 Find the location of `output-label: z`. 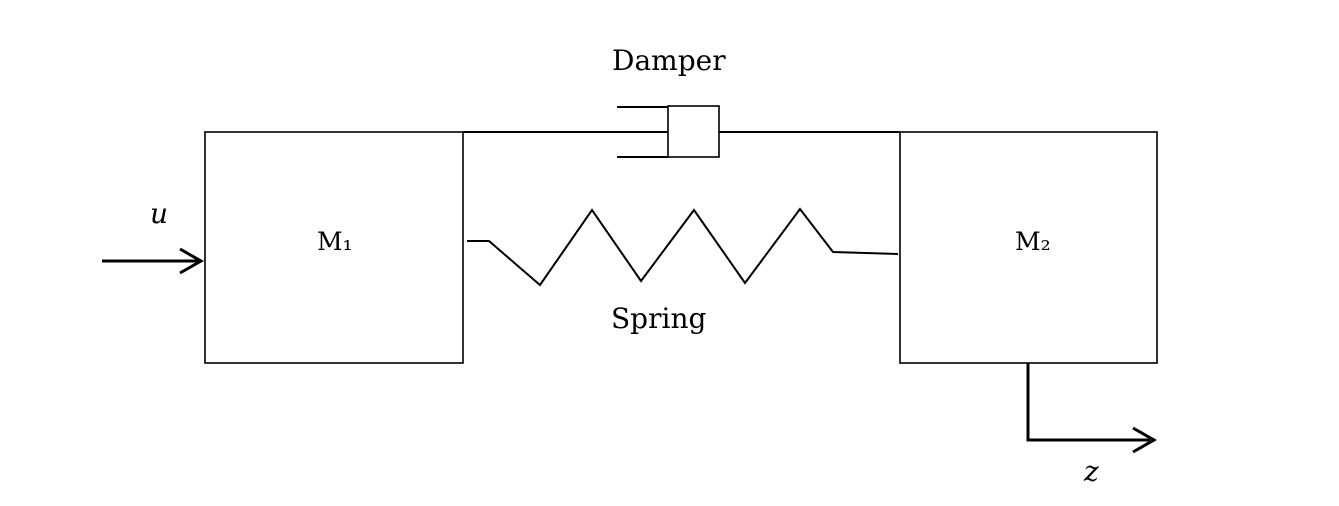

output-label: z is located at coordinates (1091, 471).